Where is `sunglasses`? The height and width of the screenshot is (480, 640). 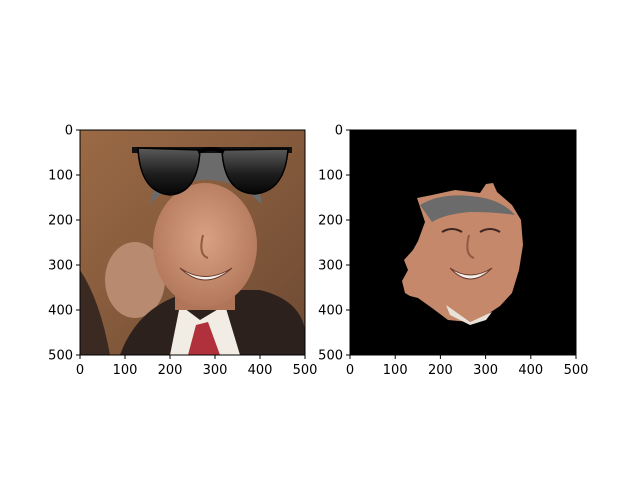 sunglasses is located at coordinates (212, 171).